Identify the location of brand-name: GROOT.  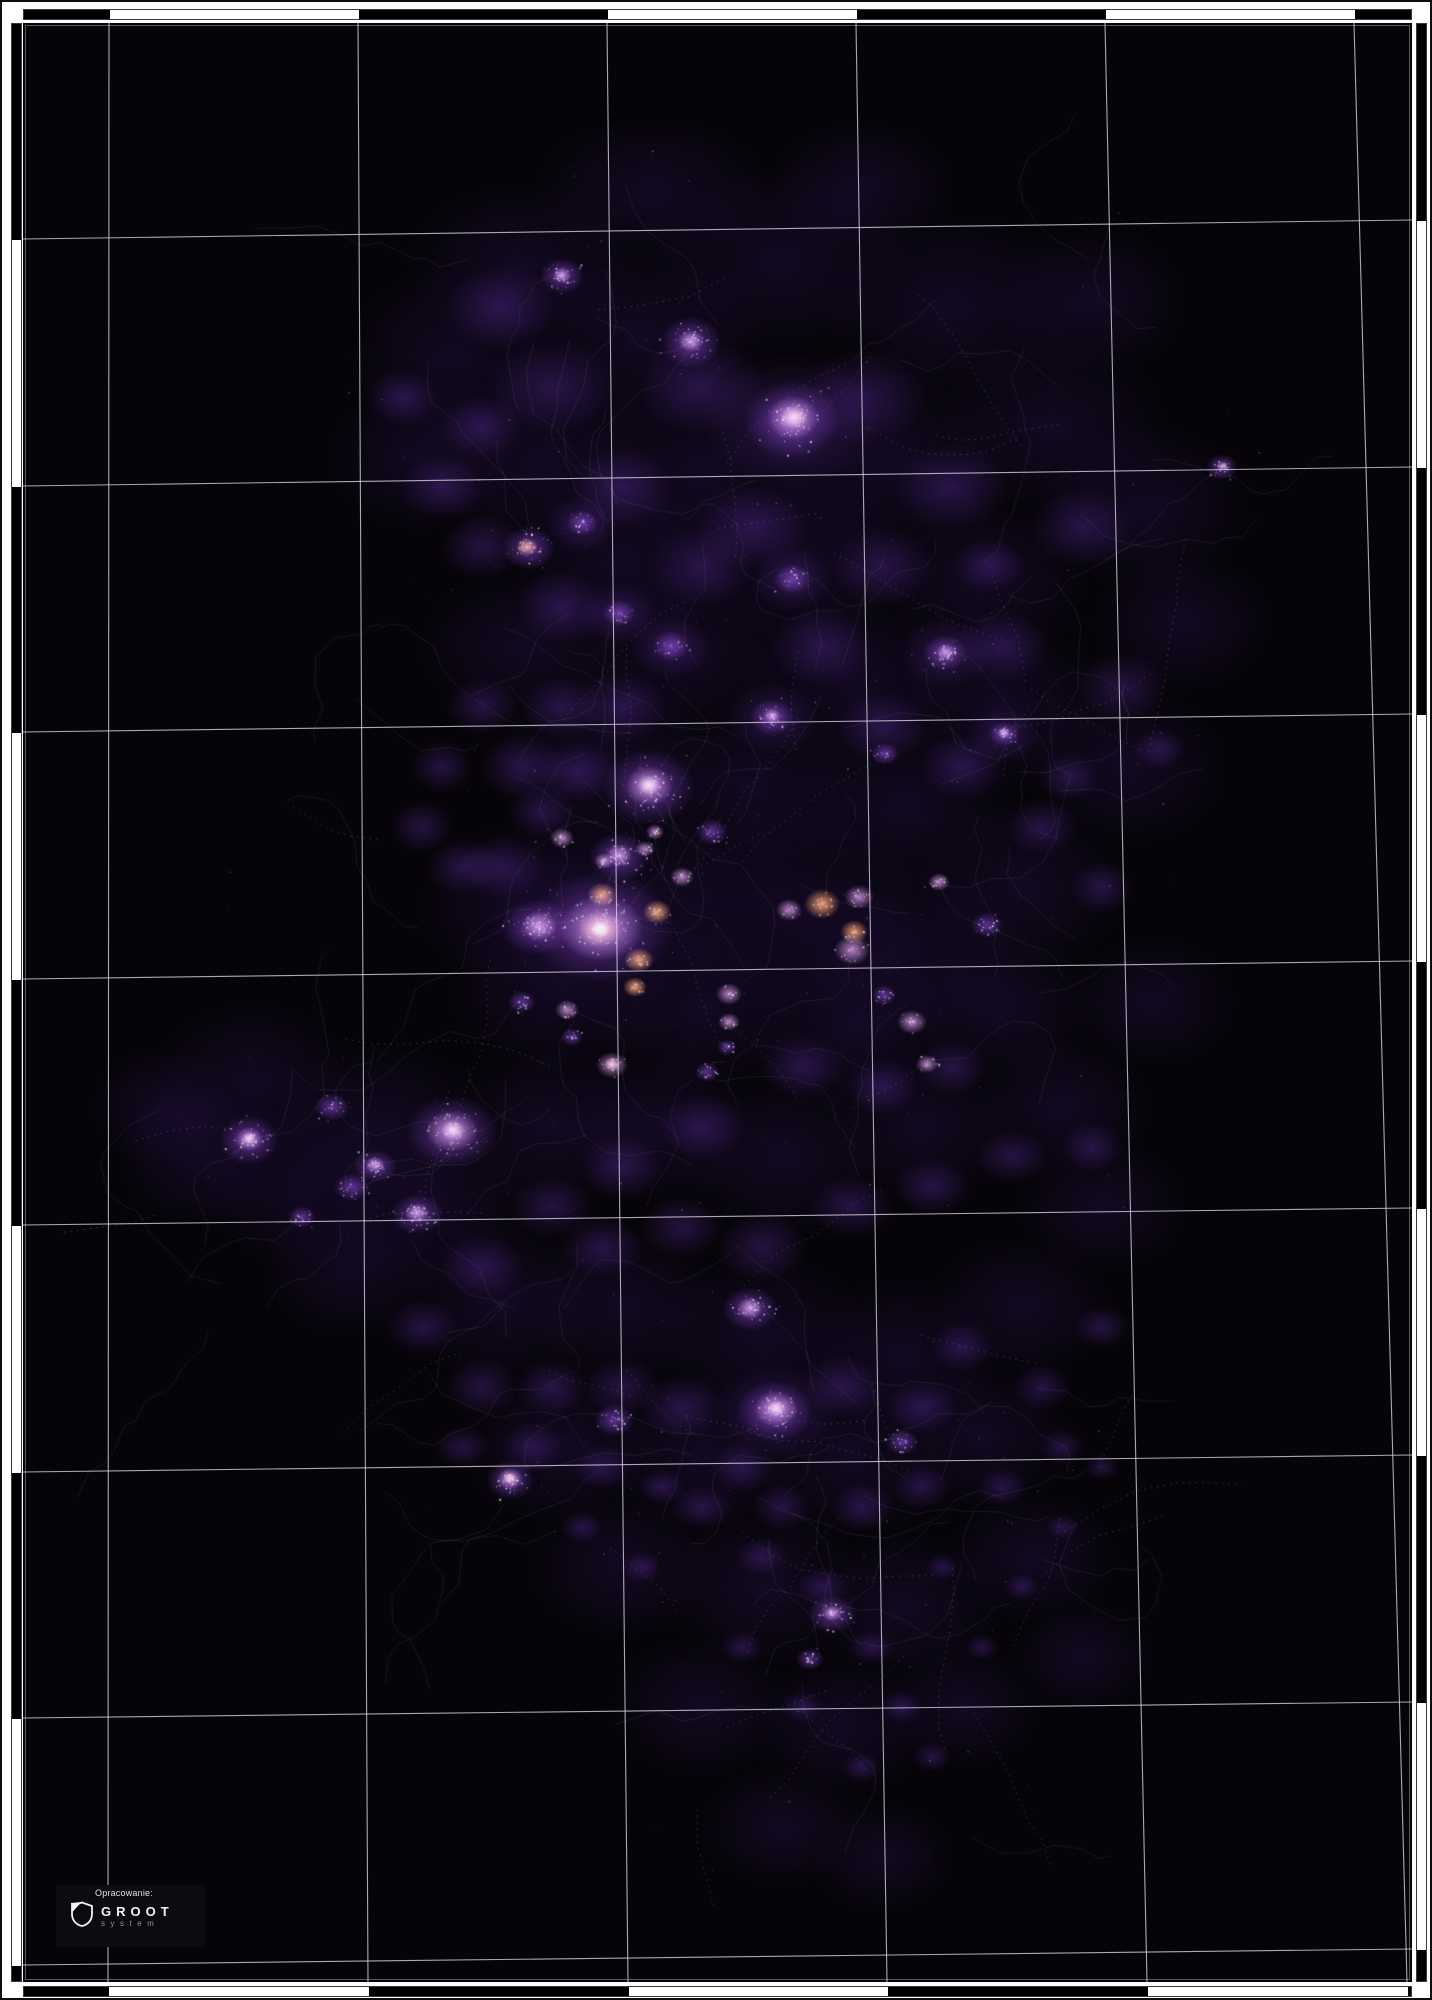
(137, 1911).